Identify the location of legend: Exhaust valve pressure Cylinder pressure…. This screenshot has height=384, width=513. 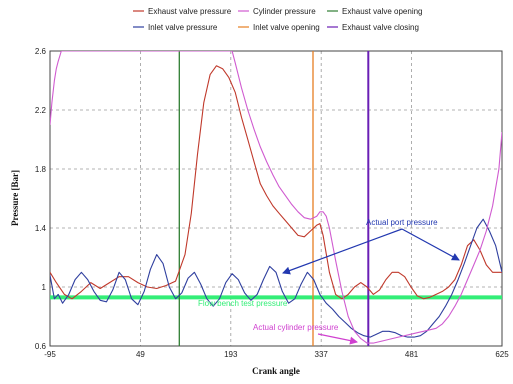
(278, 19).